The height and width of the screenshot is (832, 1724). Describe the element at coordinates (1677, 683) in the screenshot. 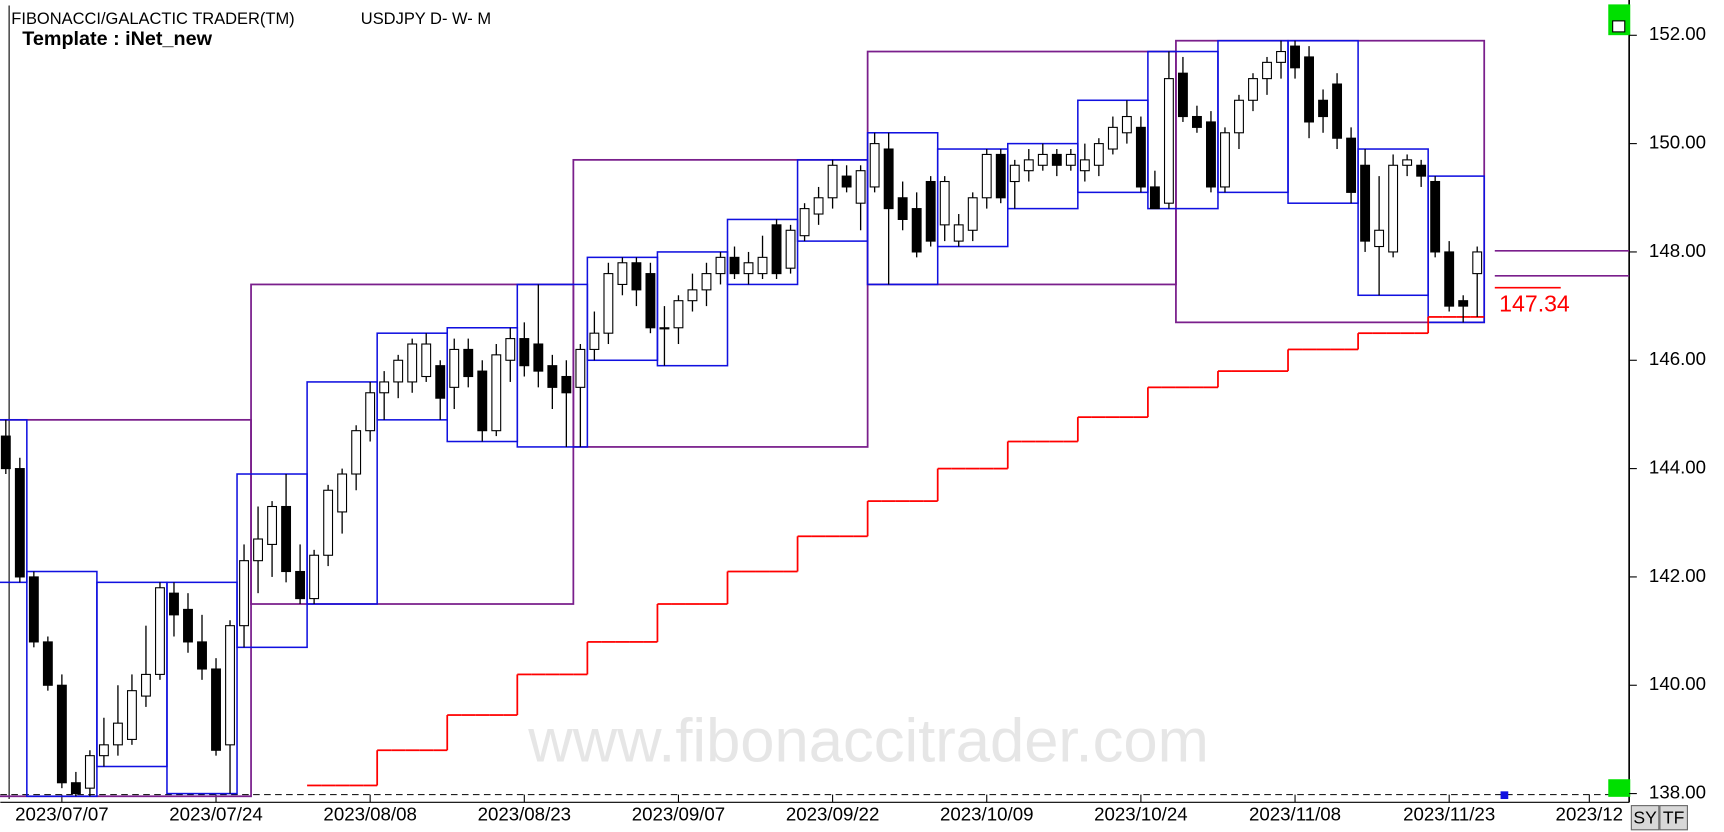

I see `y-tick-label: 140.00` at that location.